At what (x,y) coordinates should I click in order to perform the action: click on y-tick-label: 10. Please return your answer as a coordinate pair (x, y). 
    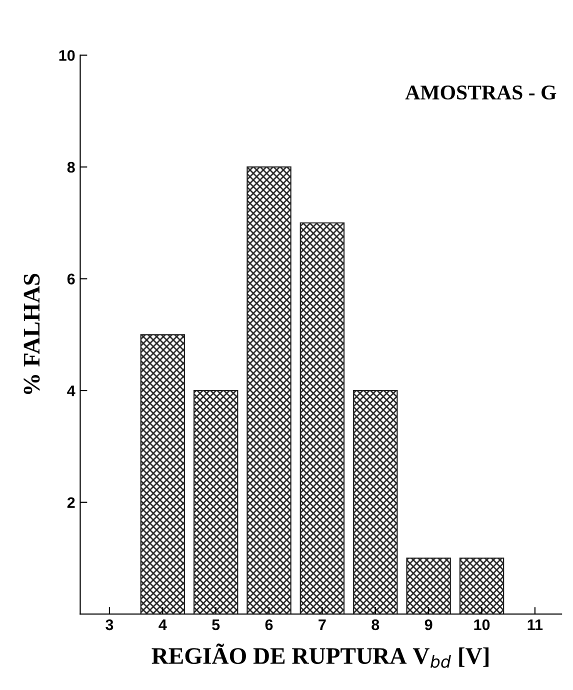
    Looking at the image, I should click on (67, 55).